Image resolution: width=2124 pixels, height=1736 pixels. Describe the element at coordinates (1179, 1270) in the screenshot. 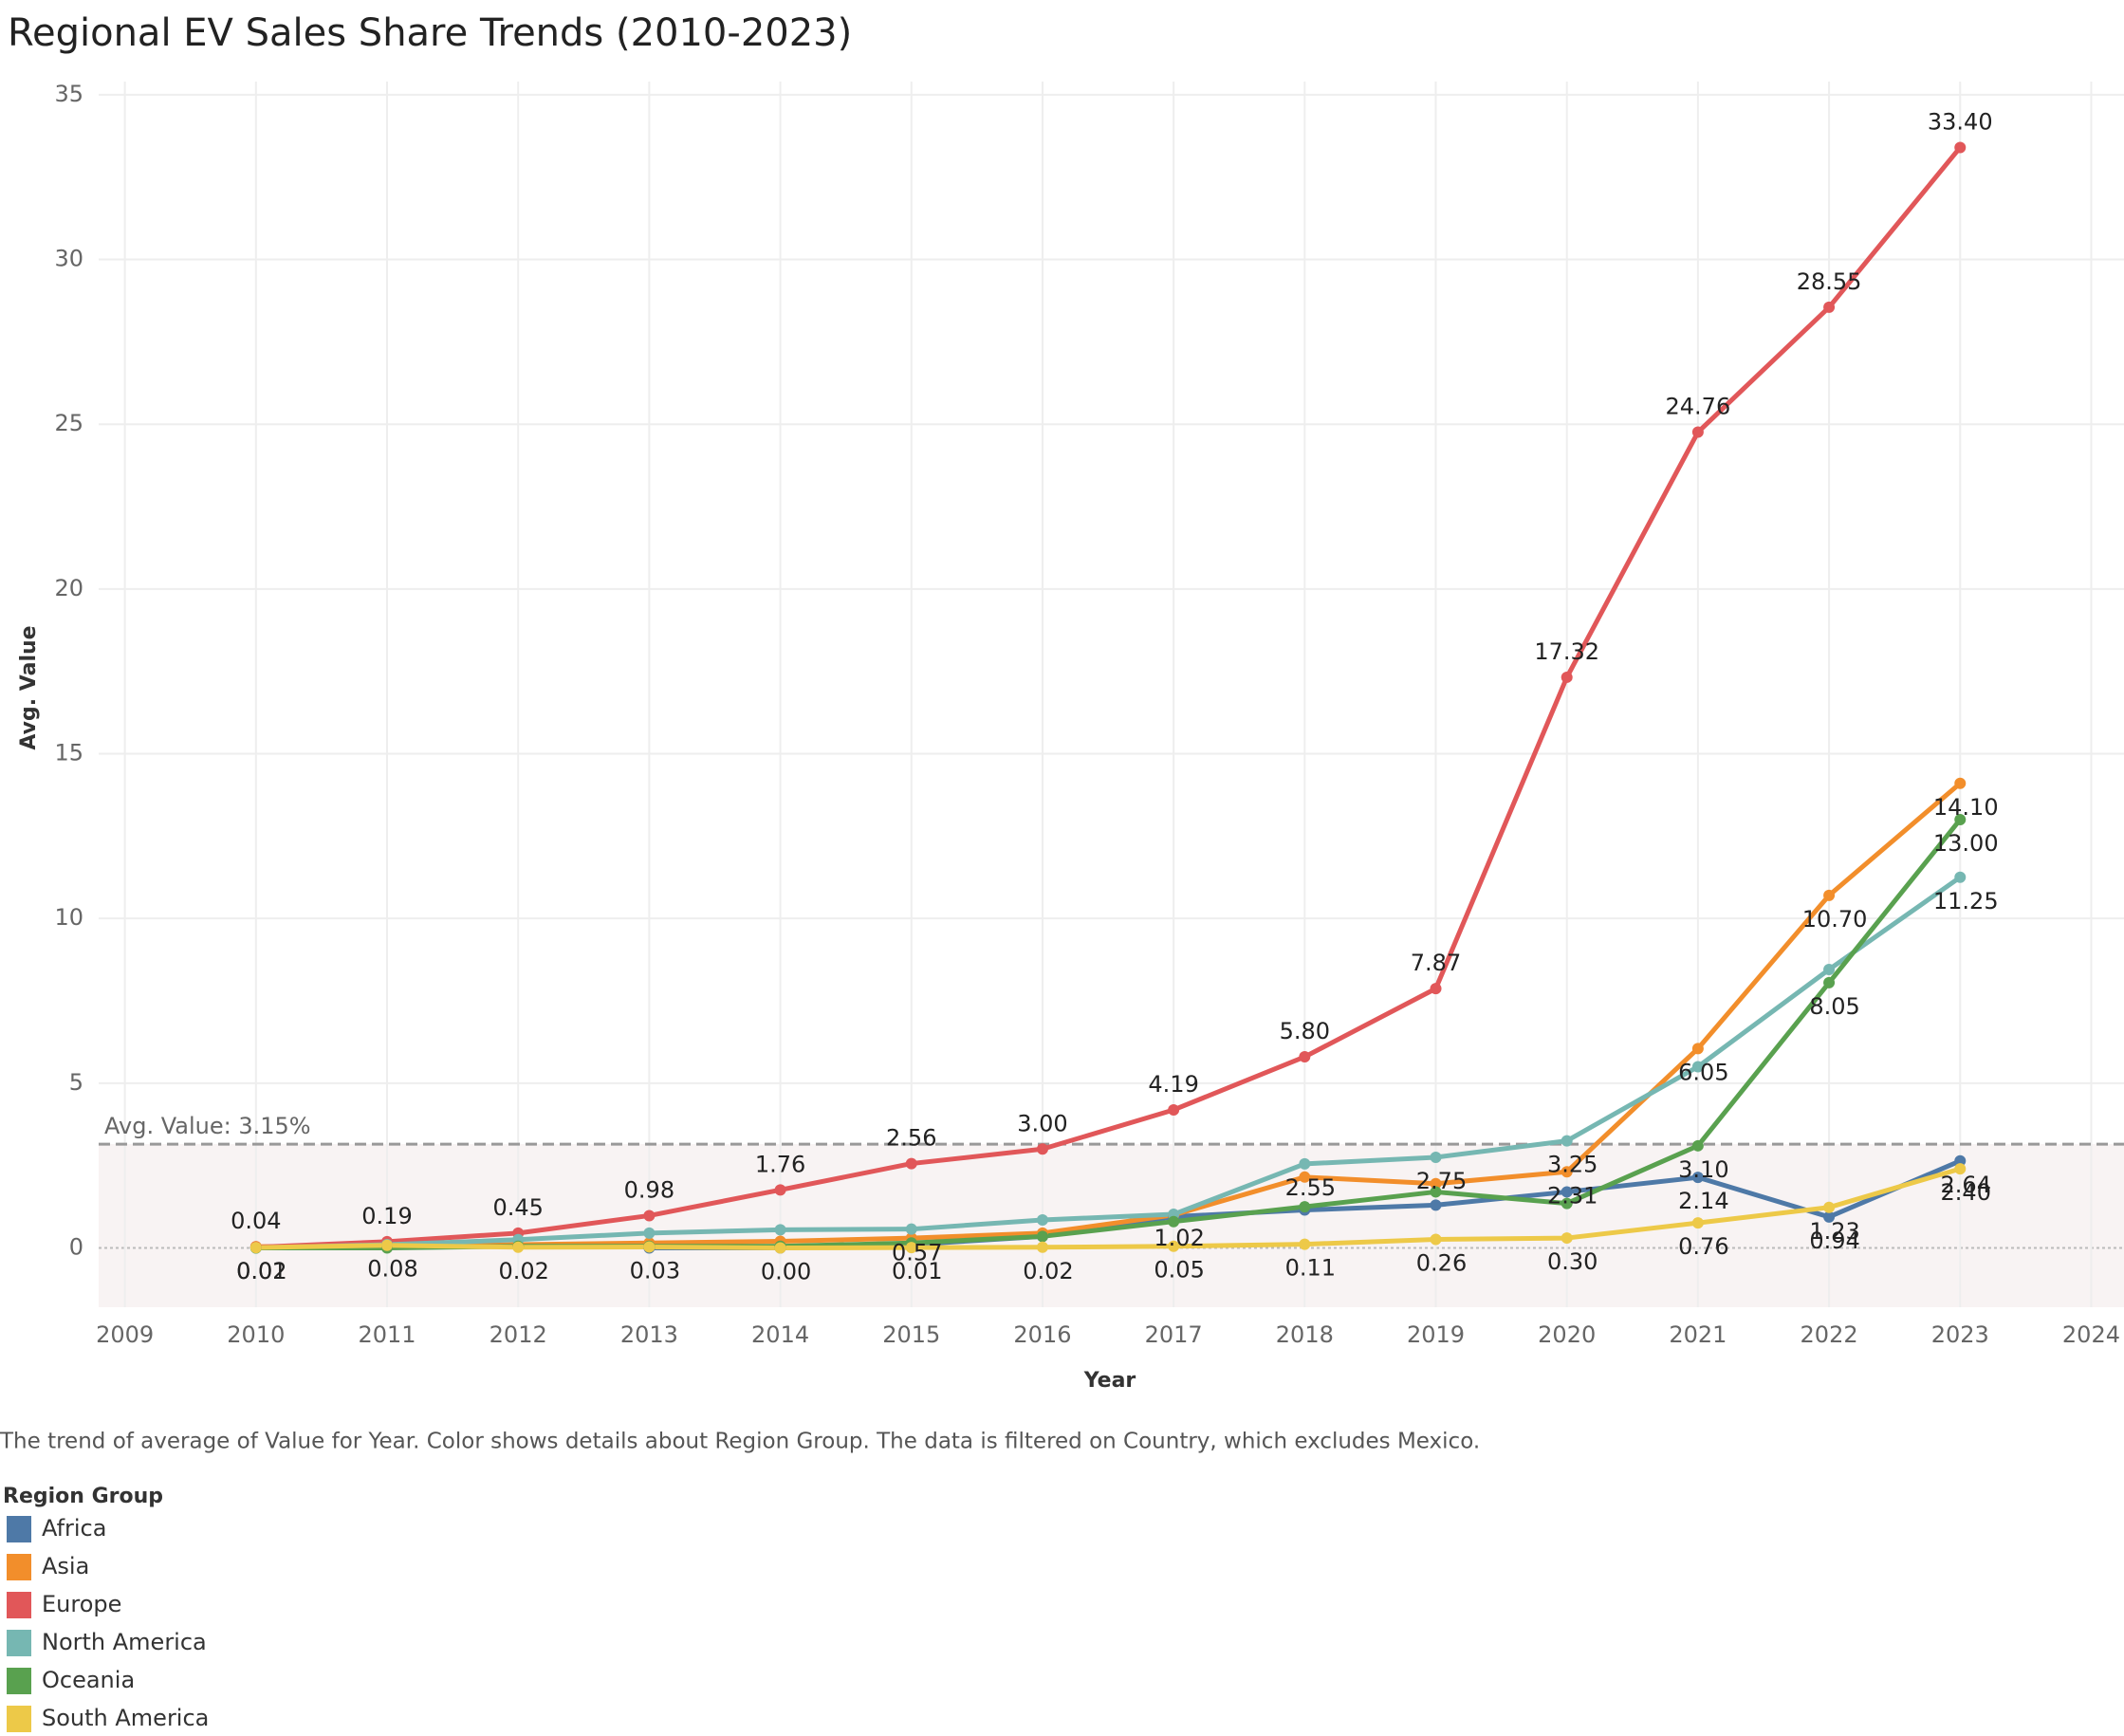

I see `data-label: 0.05` at that location.